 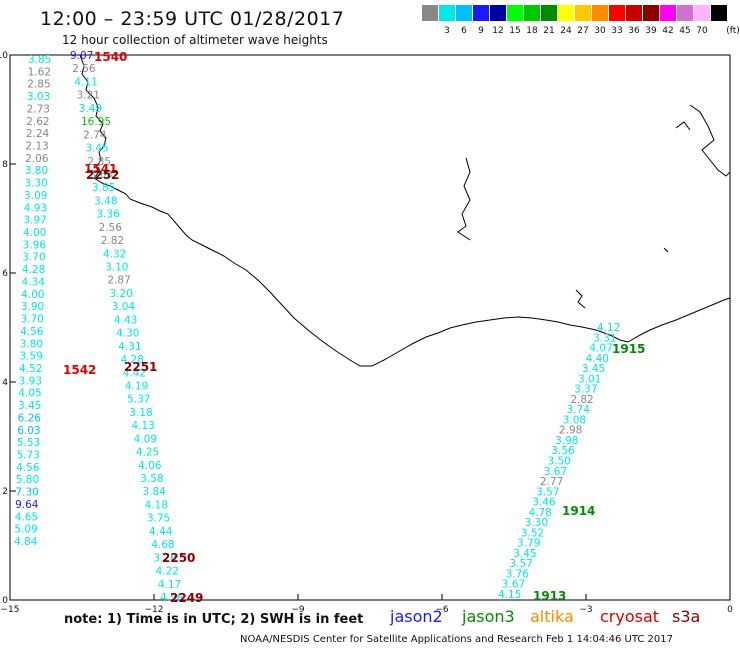 I want to click on satellite-legend-jason2: jason2, so click(x=416, y=616).